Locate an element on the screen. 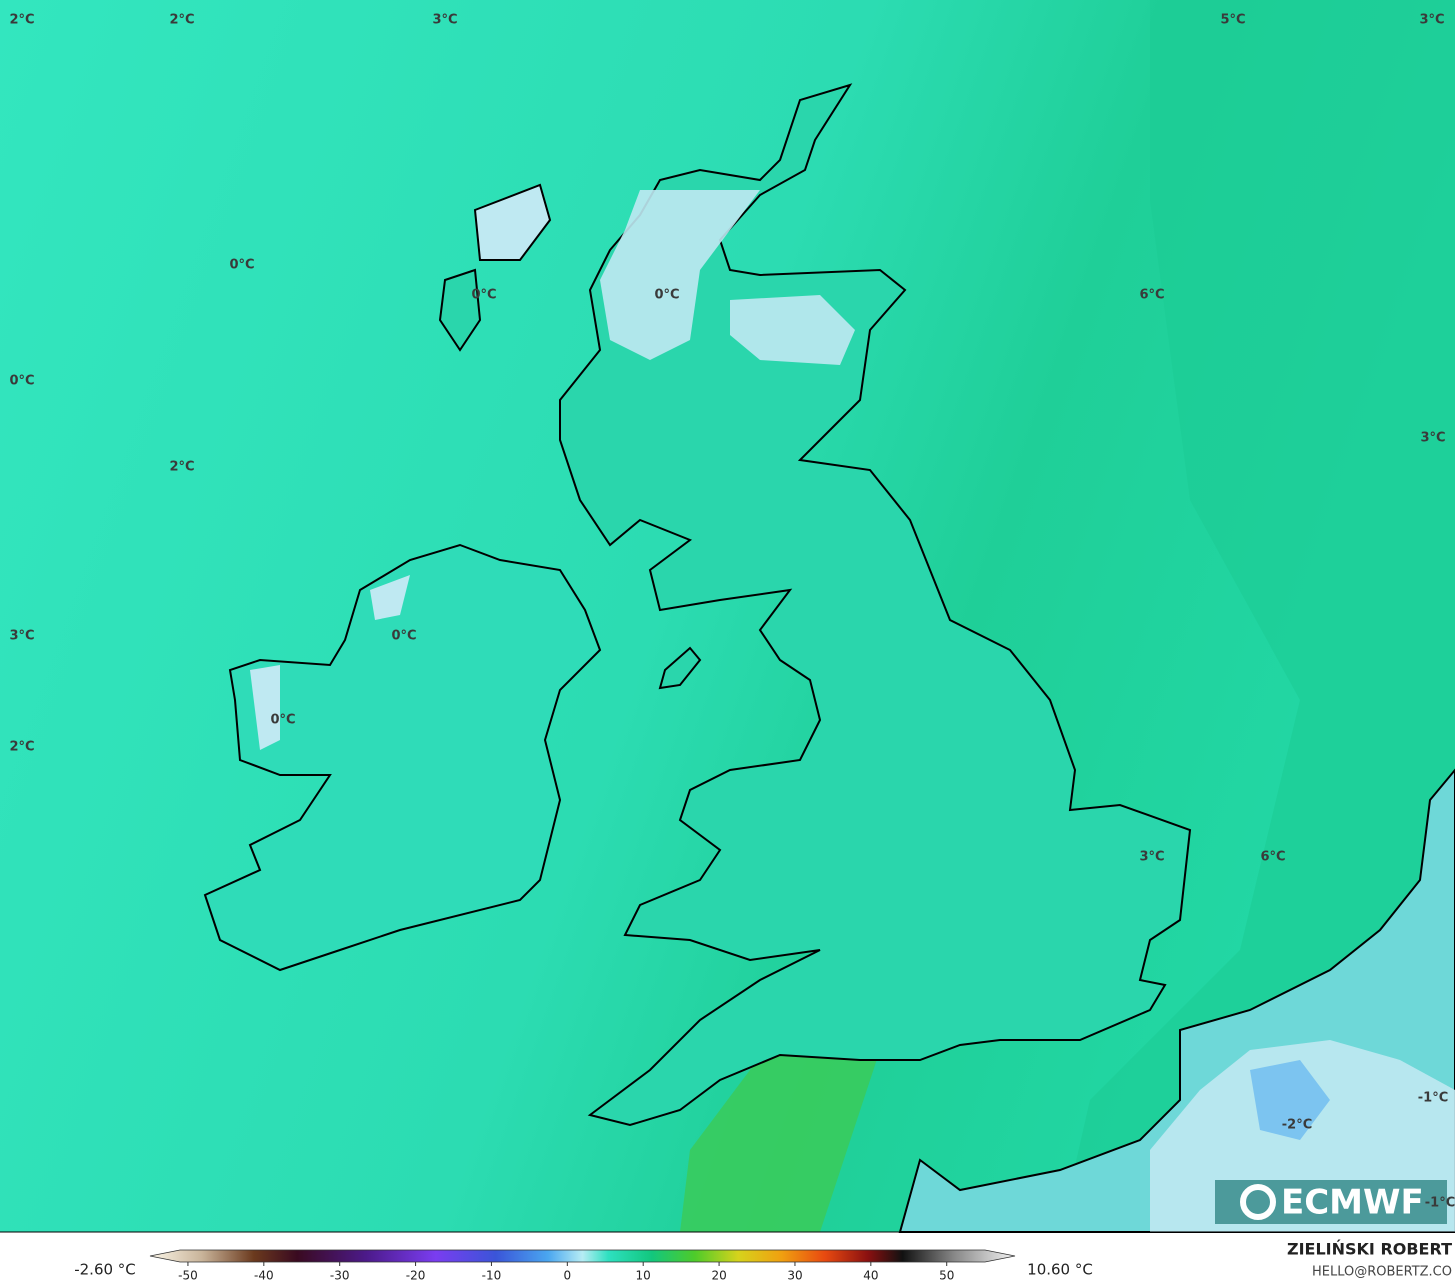 The image size is (1455, 1287). colorbar-tick-label: 30 is located at coordinates (794, 1276).